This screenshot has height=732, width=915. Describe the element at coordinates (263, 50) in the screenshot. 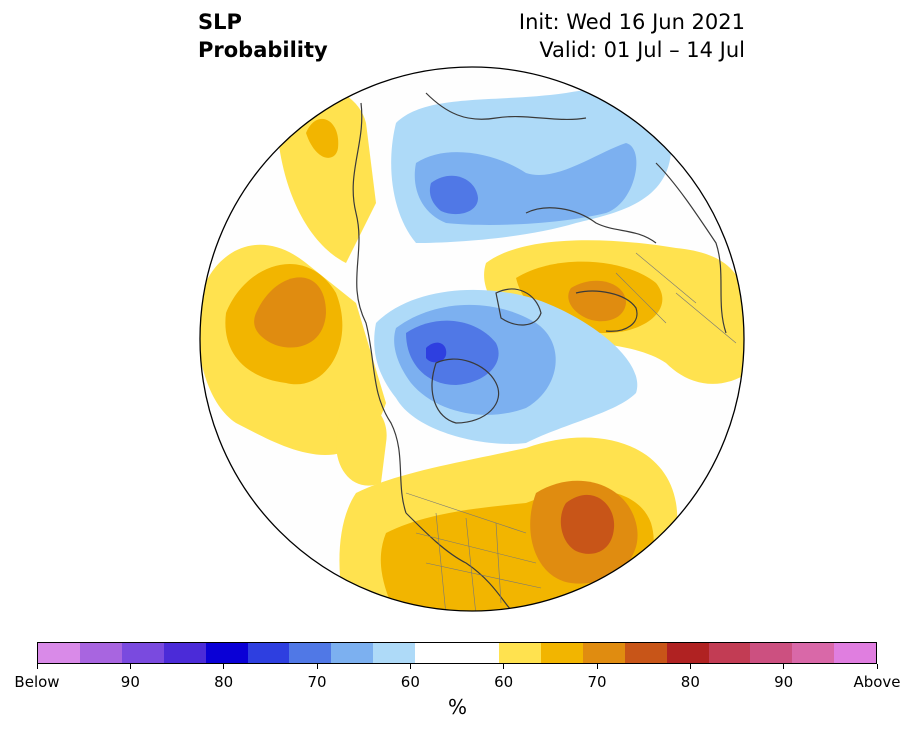

I see `title-type: Probability` at that location.